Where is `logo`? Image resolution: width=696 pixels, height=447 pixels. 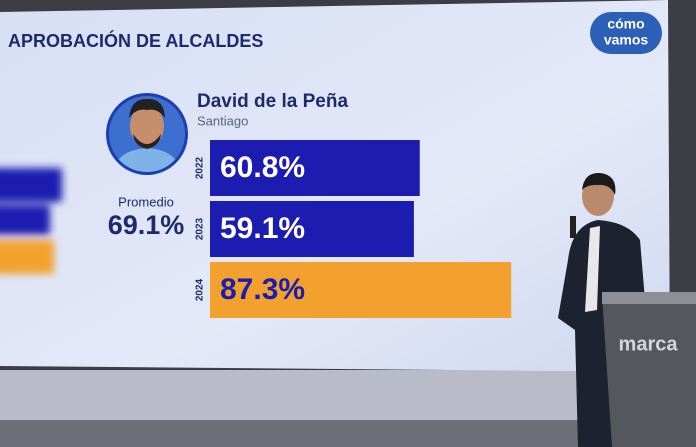
logo is located at coordinates (626, 33).